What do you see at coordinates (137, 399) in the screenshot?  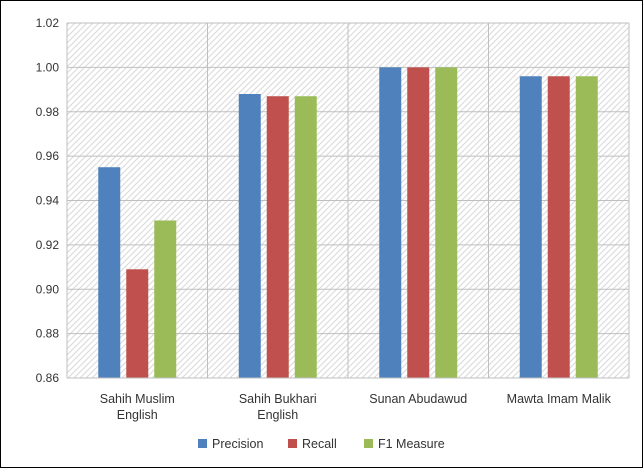 I see `x-tick-label: Sahih Muslim` at bounding box center [137, 399].